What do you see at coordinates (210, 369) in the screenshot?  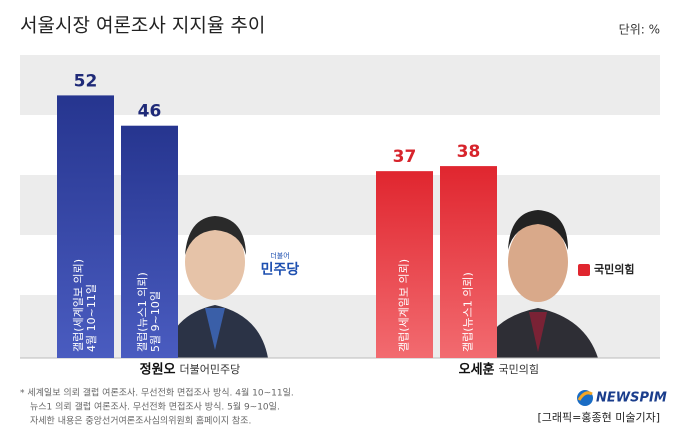 I see `party-name: 더불어민주당` at bounding box center [210, 369].